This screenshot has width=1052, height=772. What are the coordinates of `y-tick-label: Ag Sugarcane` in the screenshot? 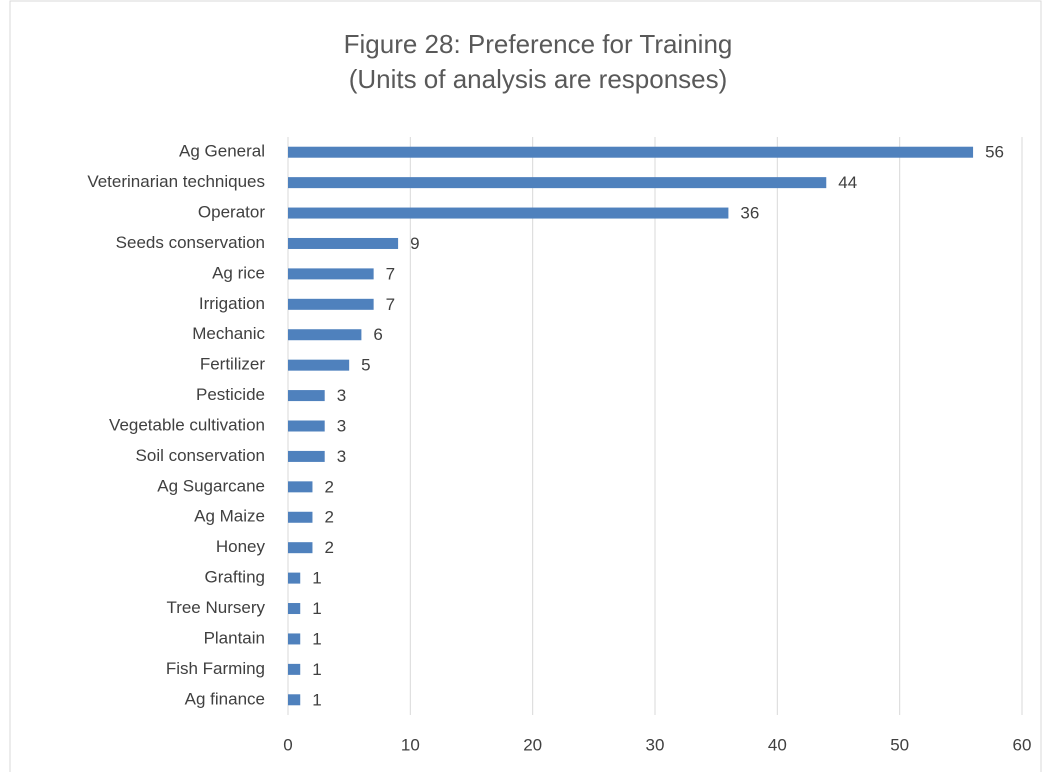 It's located at (211, 485).